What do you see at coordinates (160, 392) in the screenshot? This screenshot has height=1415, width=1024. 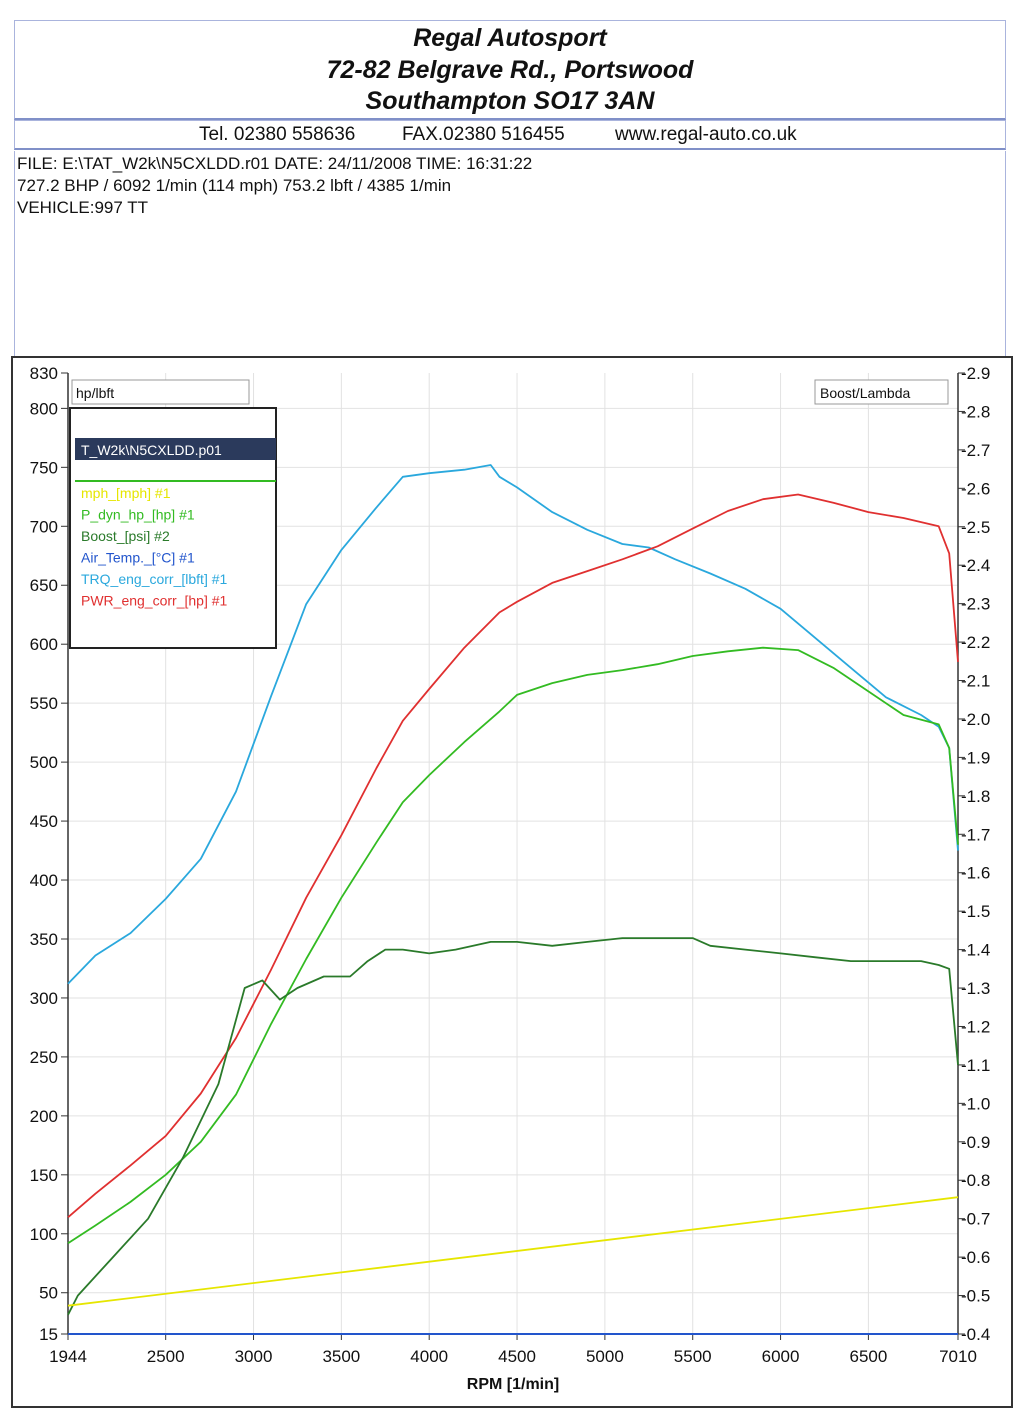 I see `left-axis-box` at bounding box center [160, 392].